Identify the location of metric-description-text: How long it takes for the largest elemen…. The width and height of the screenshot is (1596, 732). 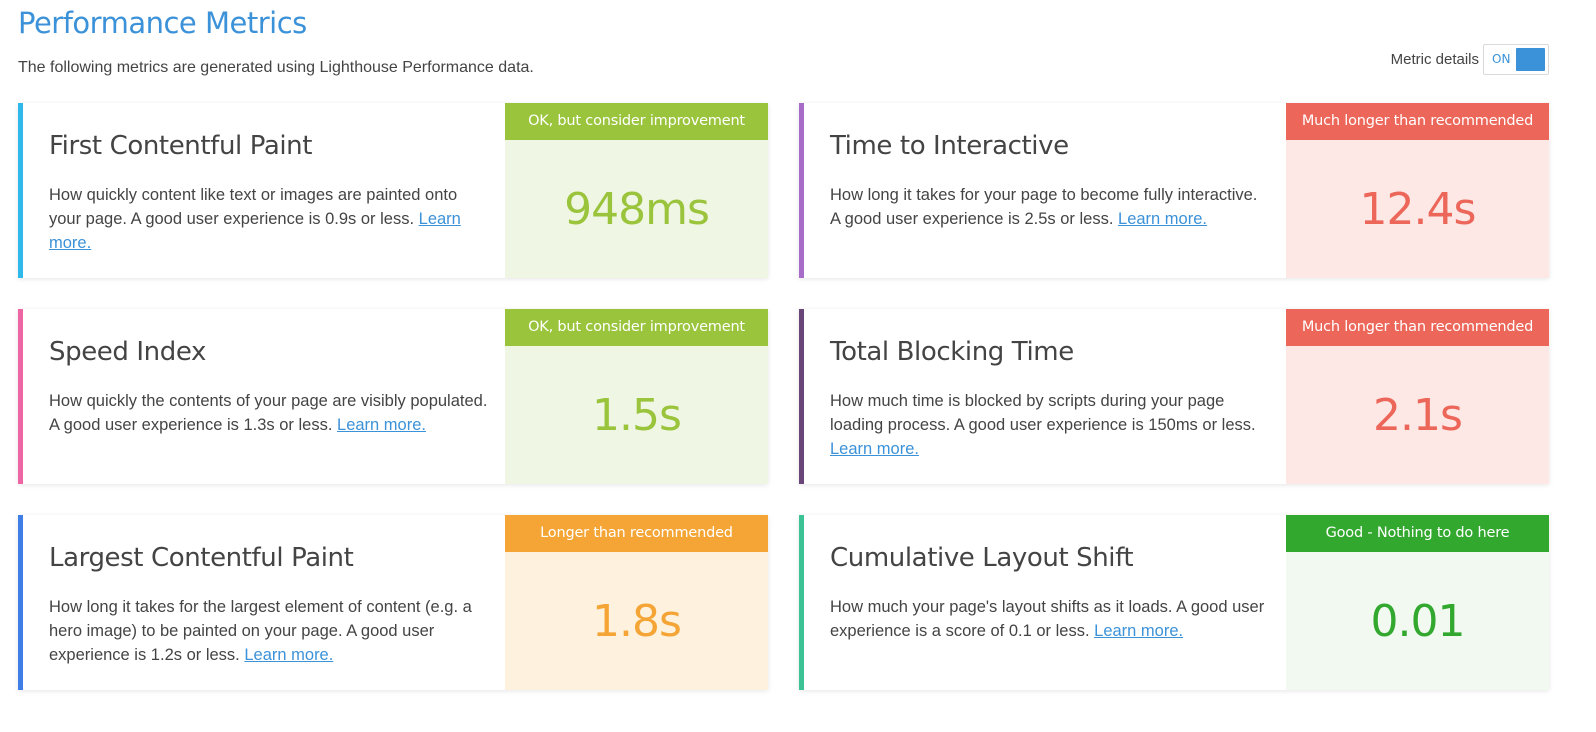
(260, 631).